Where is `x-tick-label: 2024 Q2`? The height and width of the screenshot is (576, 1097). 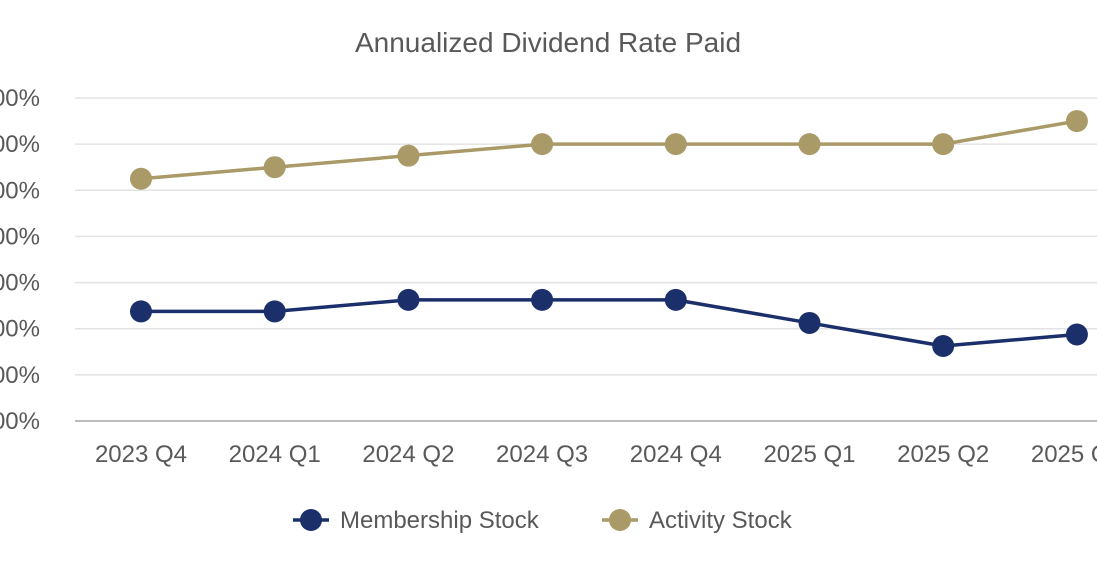 x-tick-label: 2024 Q2 is located at coordinates (408, 454).